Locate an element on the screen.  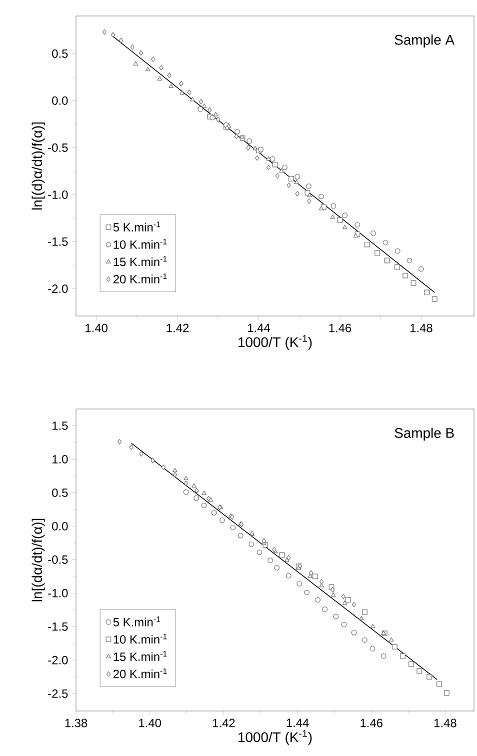
x-tick-label: 1.38 is located at coordinates (76, 723).